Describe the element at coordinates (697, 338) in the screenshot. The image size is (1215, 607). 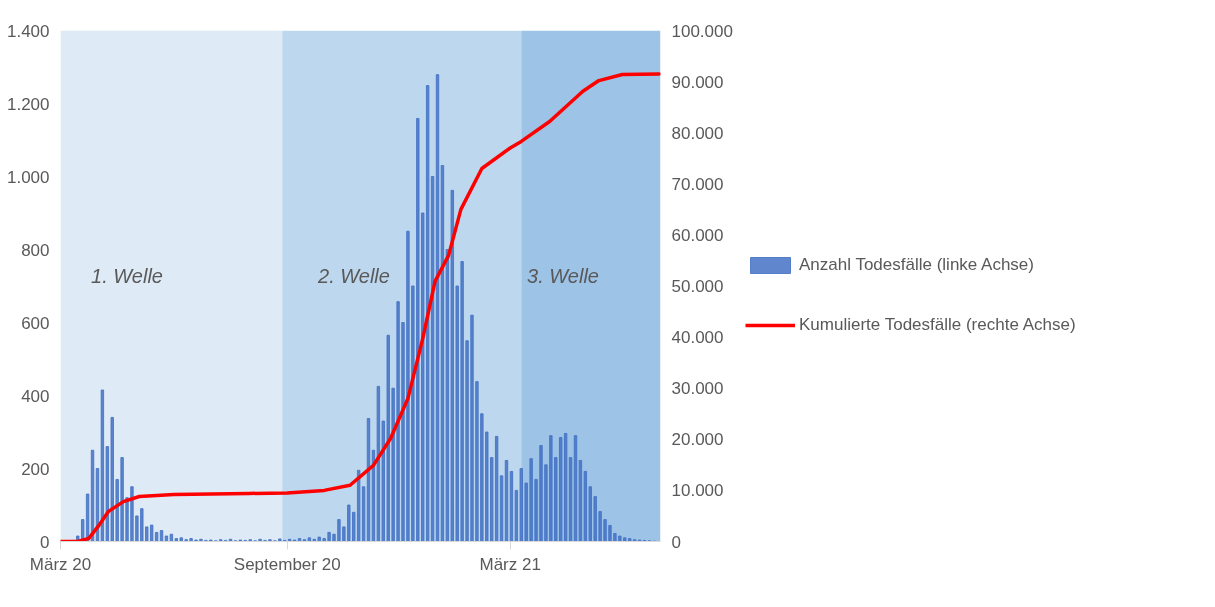
I see `y2-tick-label: 40.000` at that location.